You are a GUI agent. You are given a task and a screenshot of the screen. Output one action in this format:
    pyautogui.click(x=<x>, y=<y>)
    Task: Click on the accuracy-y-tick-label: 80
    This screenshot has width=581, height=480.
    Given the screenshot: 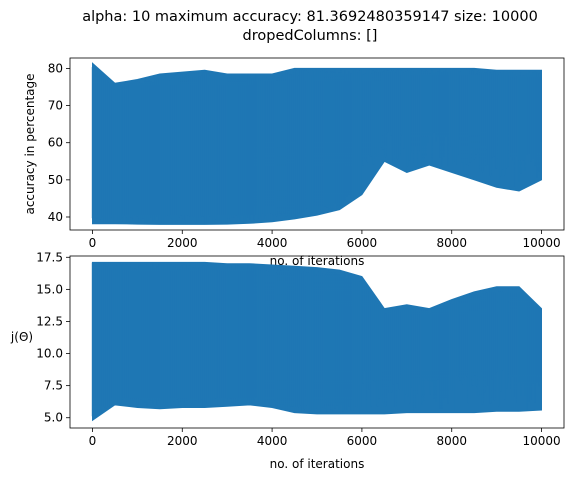 What is the action you would take?
    pyautogui.click(x=55, y=68)
    